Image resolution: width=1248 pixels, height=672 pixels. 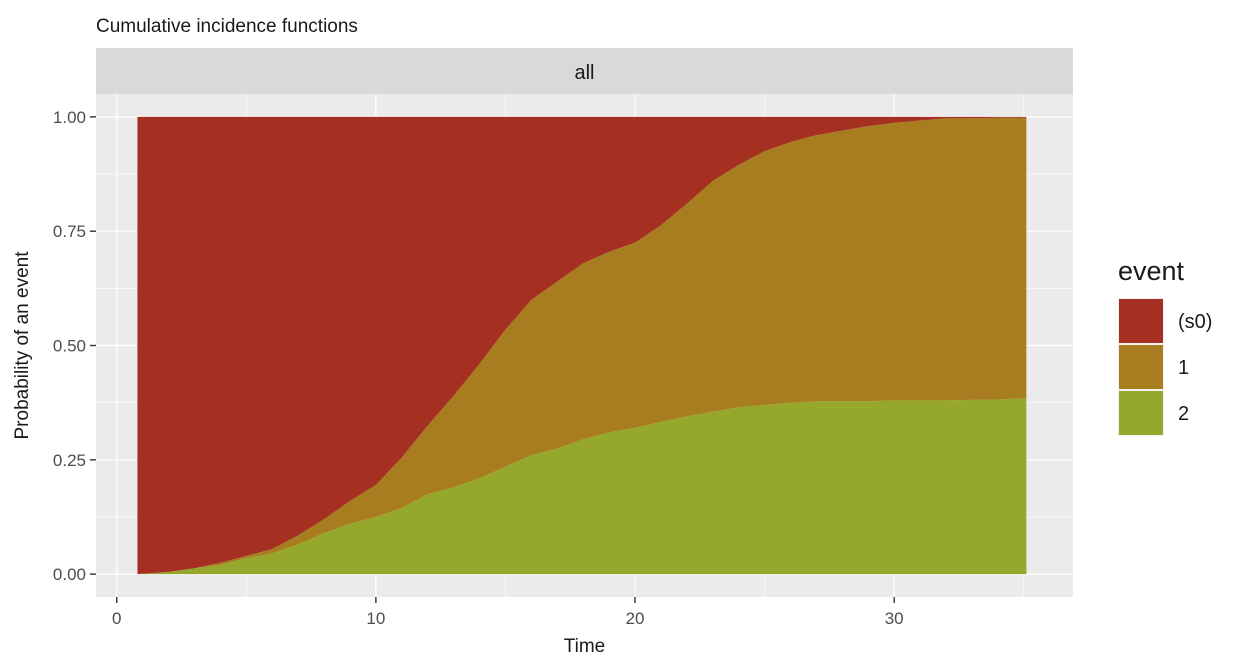 What do you see at coordinates (1165, 346) in the screenshot?
I see `legend: event (s0) 1 2` at bounding box center [1165, 346].